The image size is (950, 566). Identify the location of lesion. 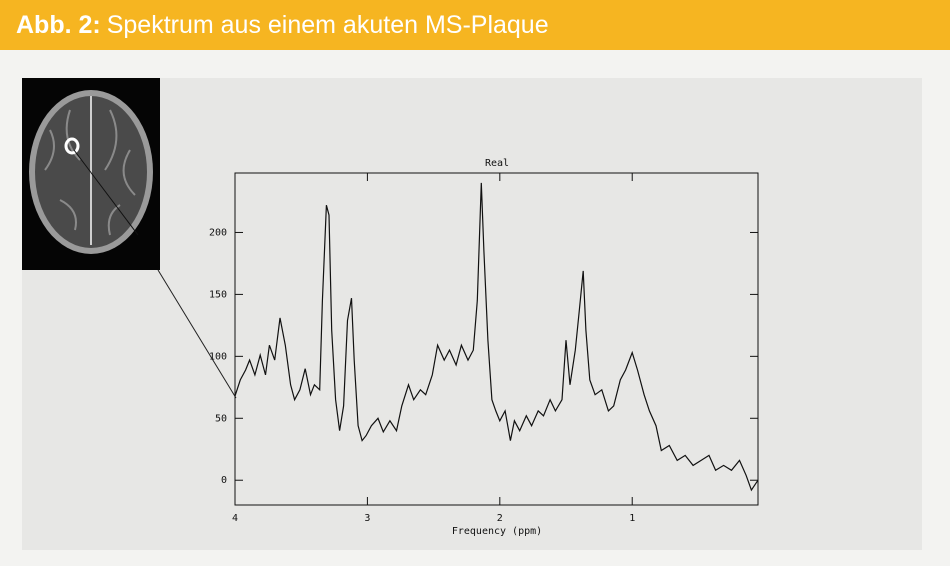
(72, 146).